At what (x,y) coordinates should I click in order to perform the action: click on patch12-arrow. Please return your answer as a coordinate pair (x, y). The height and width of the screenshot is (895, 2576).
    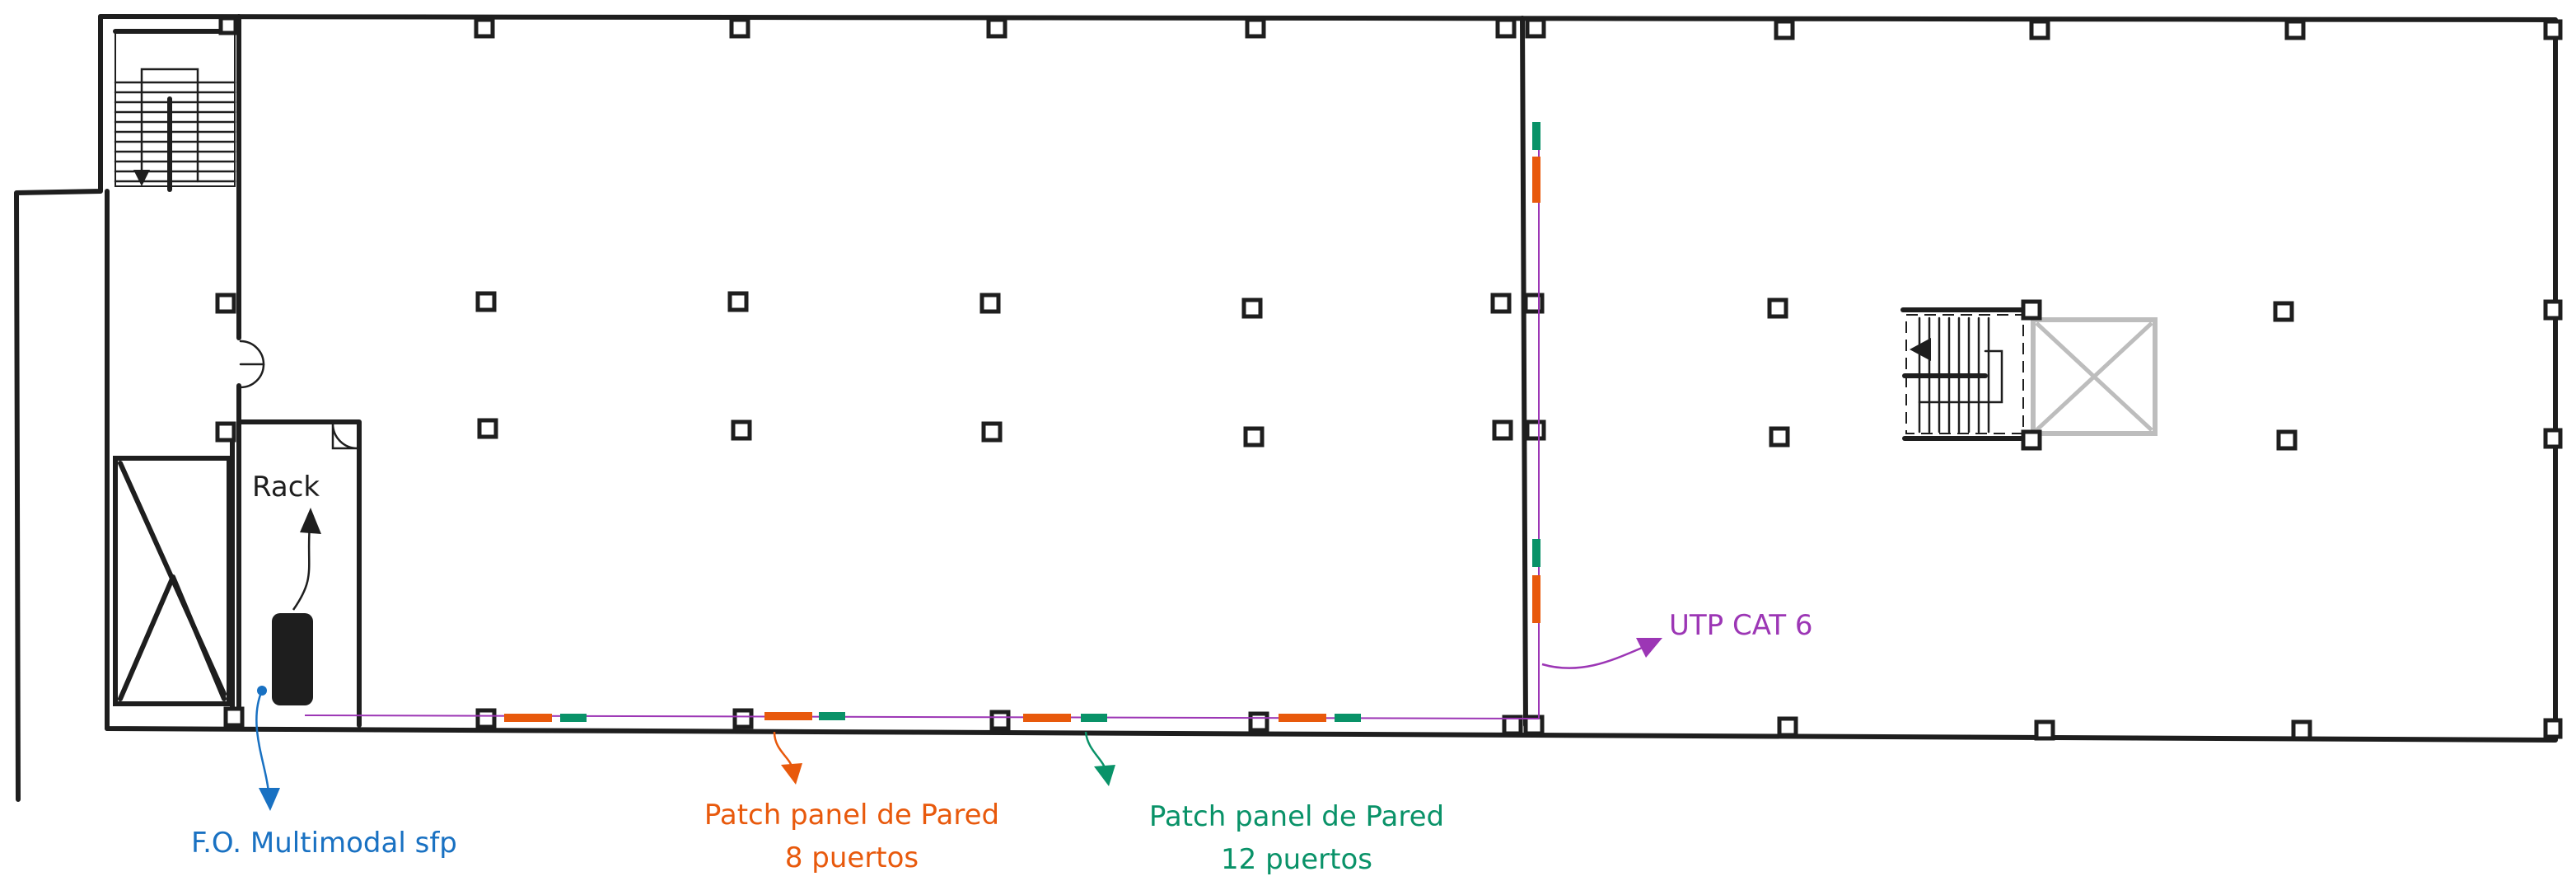
    Looking at the image, I should click on (1095, 751).